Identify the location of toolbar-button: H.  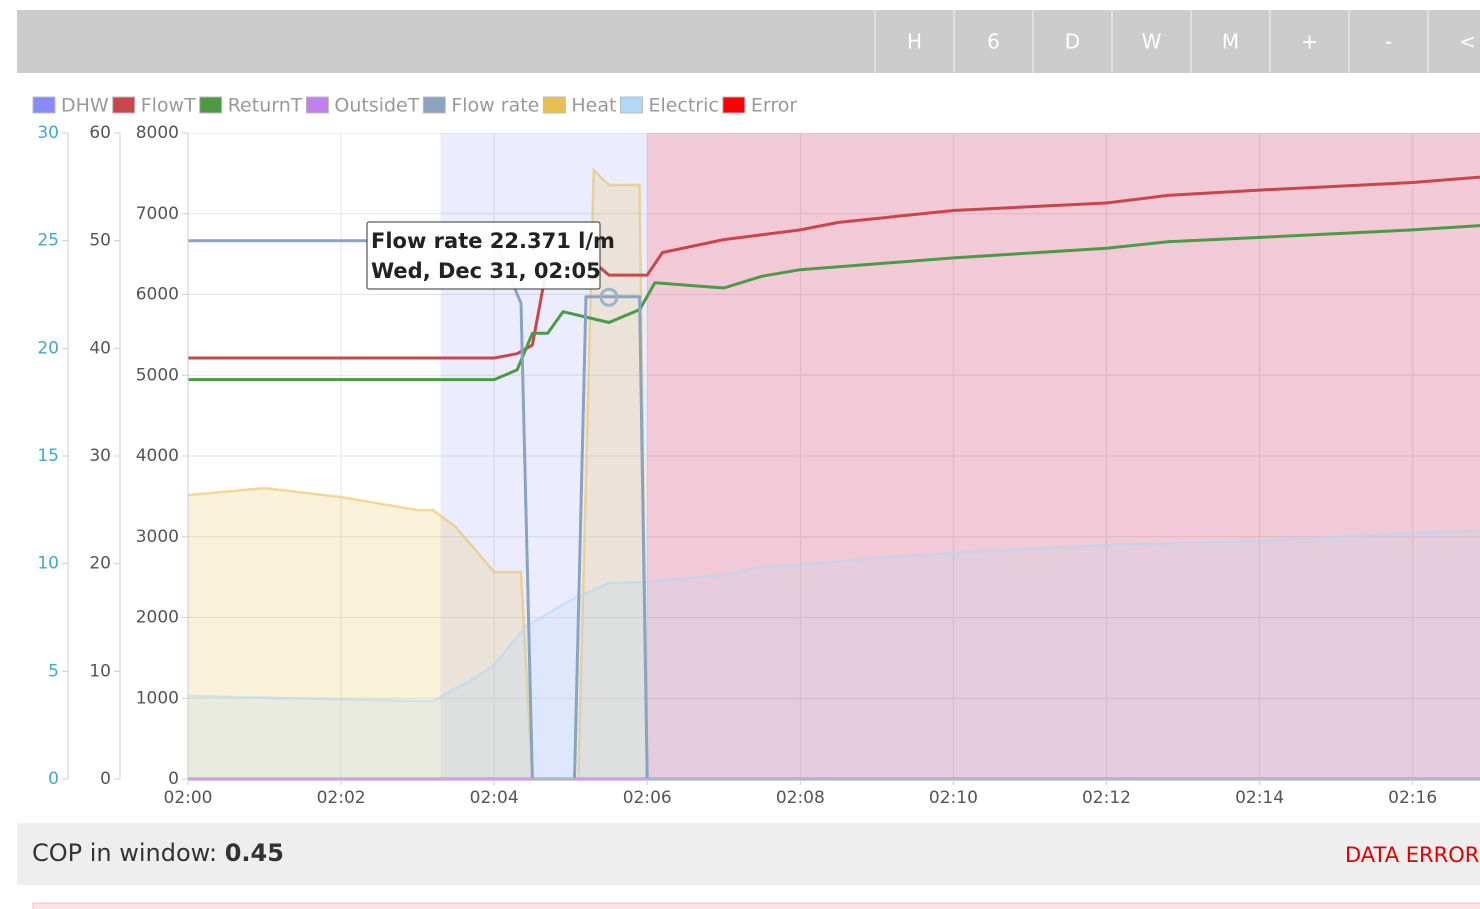
(914, 42).